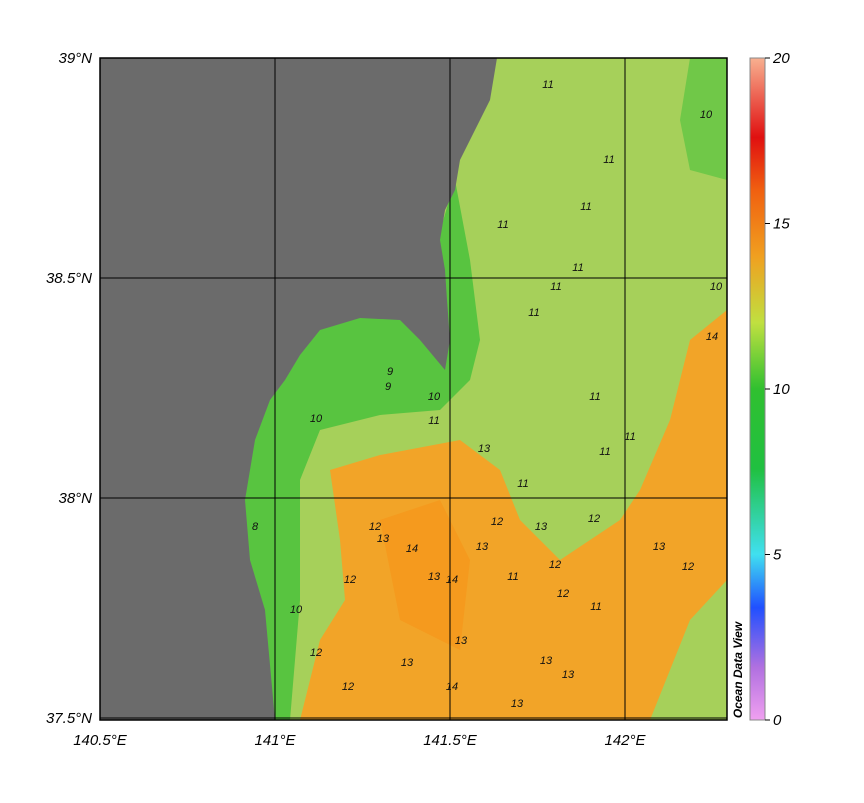 The image size is (864, 803). What do you see at coordinates (75, 58) in the screenshot?
I see `lat-tick-label: 39°N` at bounding box center [75, 58].